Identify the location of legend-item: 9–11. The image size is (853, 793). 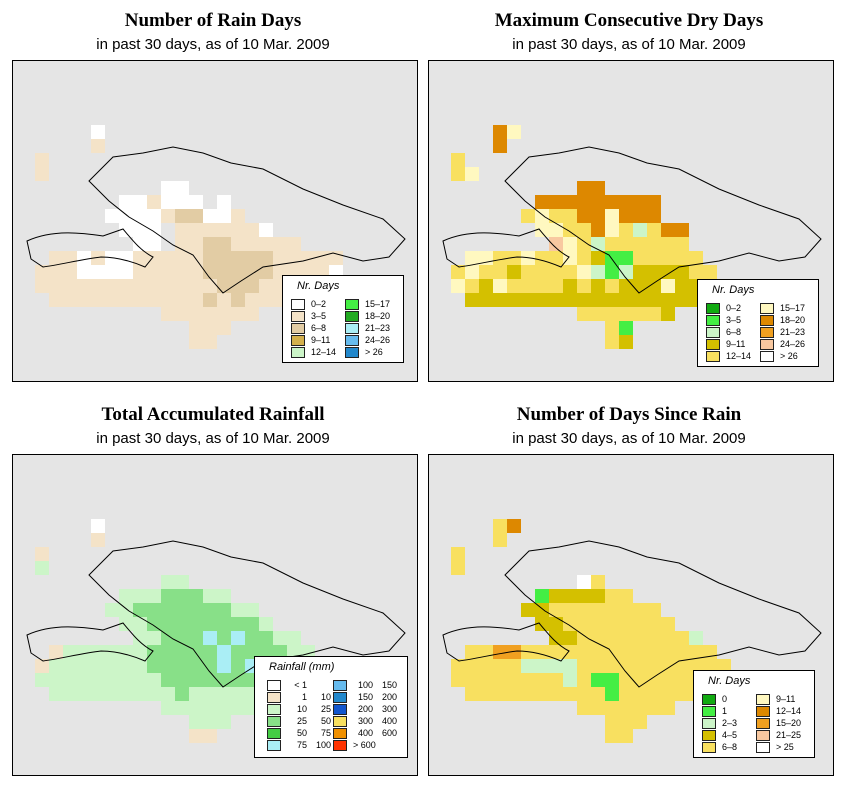
(778, 699).